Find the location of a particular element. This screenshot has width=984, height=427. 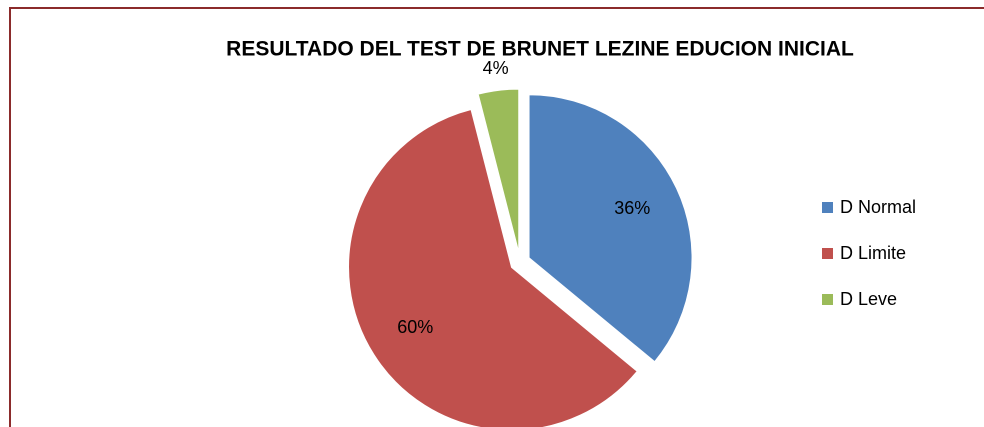

legend-label: D Limite is located at coordinates (873, 253).